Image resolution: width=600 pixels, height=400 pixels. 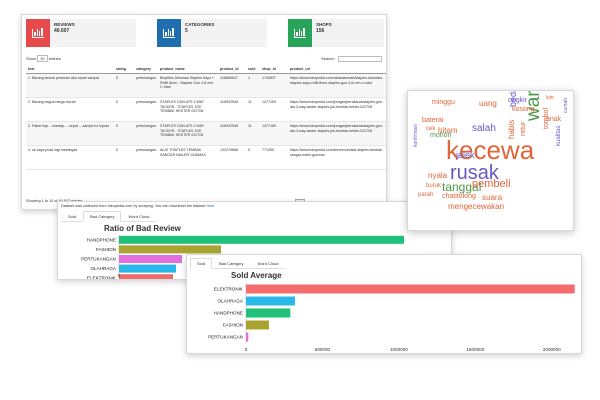 What do you see at coordinates (559, 135) in the screenshot?
I see `cloud-word: kualitas` at bounding box center [559, 135].